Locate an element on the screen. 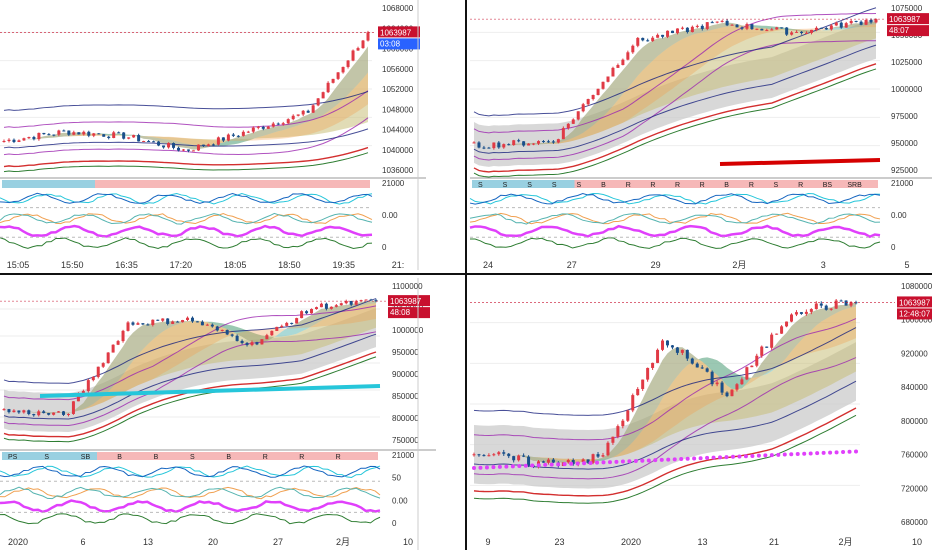 This screenshot has width=932, height=555. time-axis-label: 27 is located at coordinates (278, 542).